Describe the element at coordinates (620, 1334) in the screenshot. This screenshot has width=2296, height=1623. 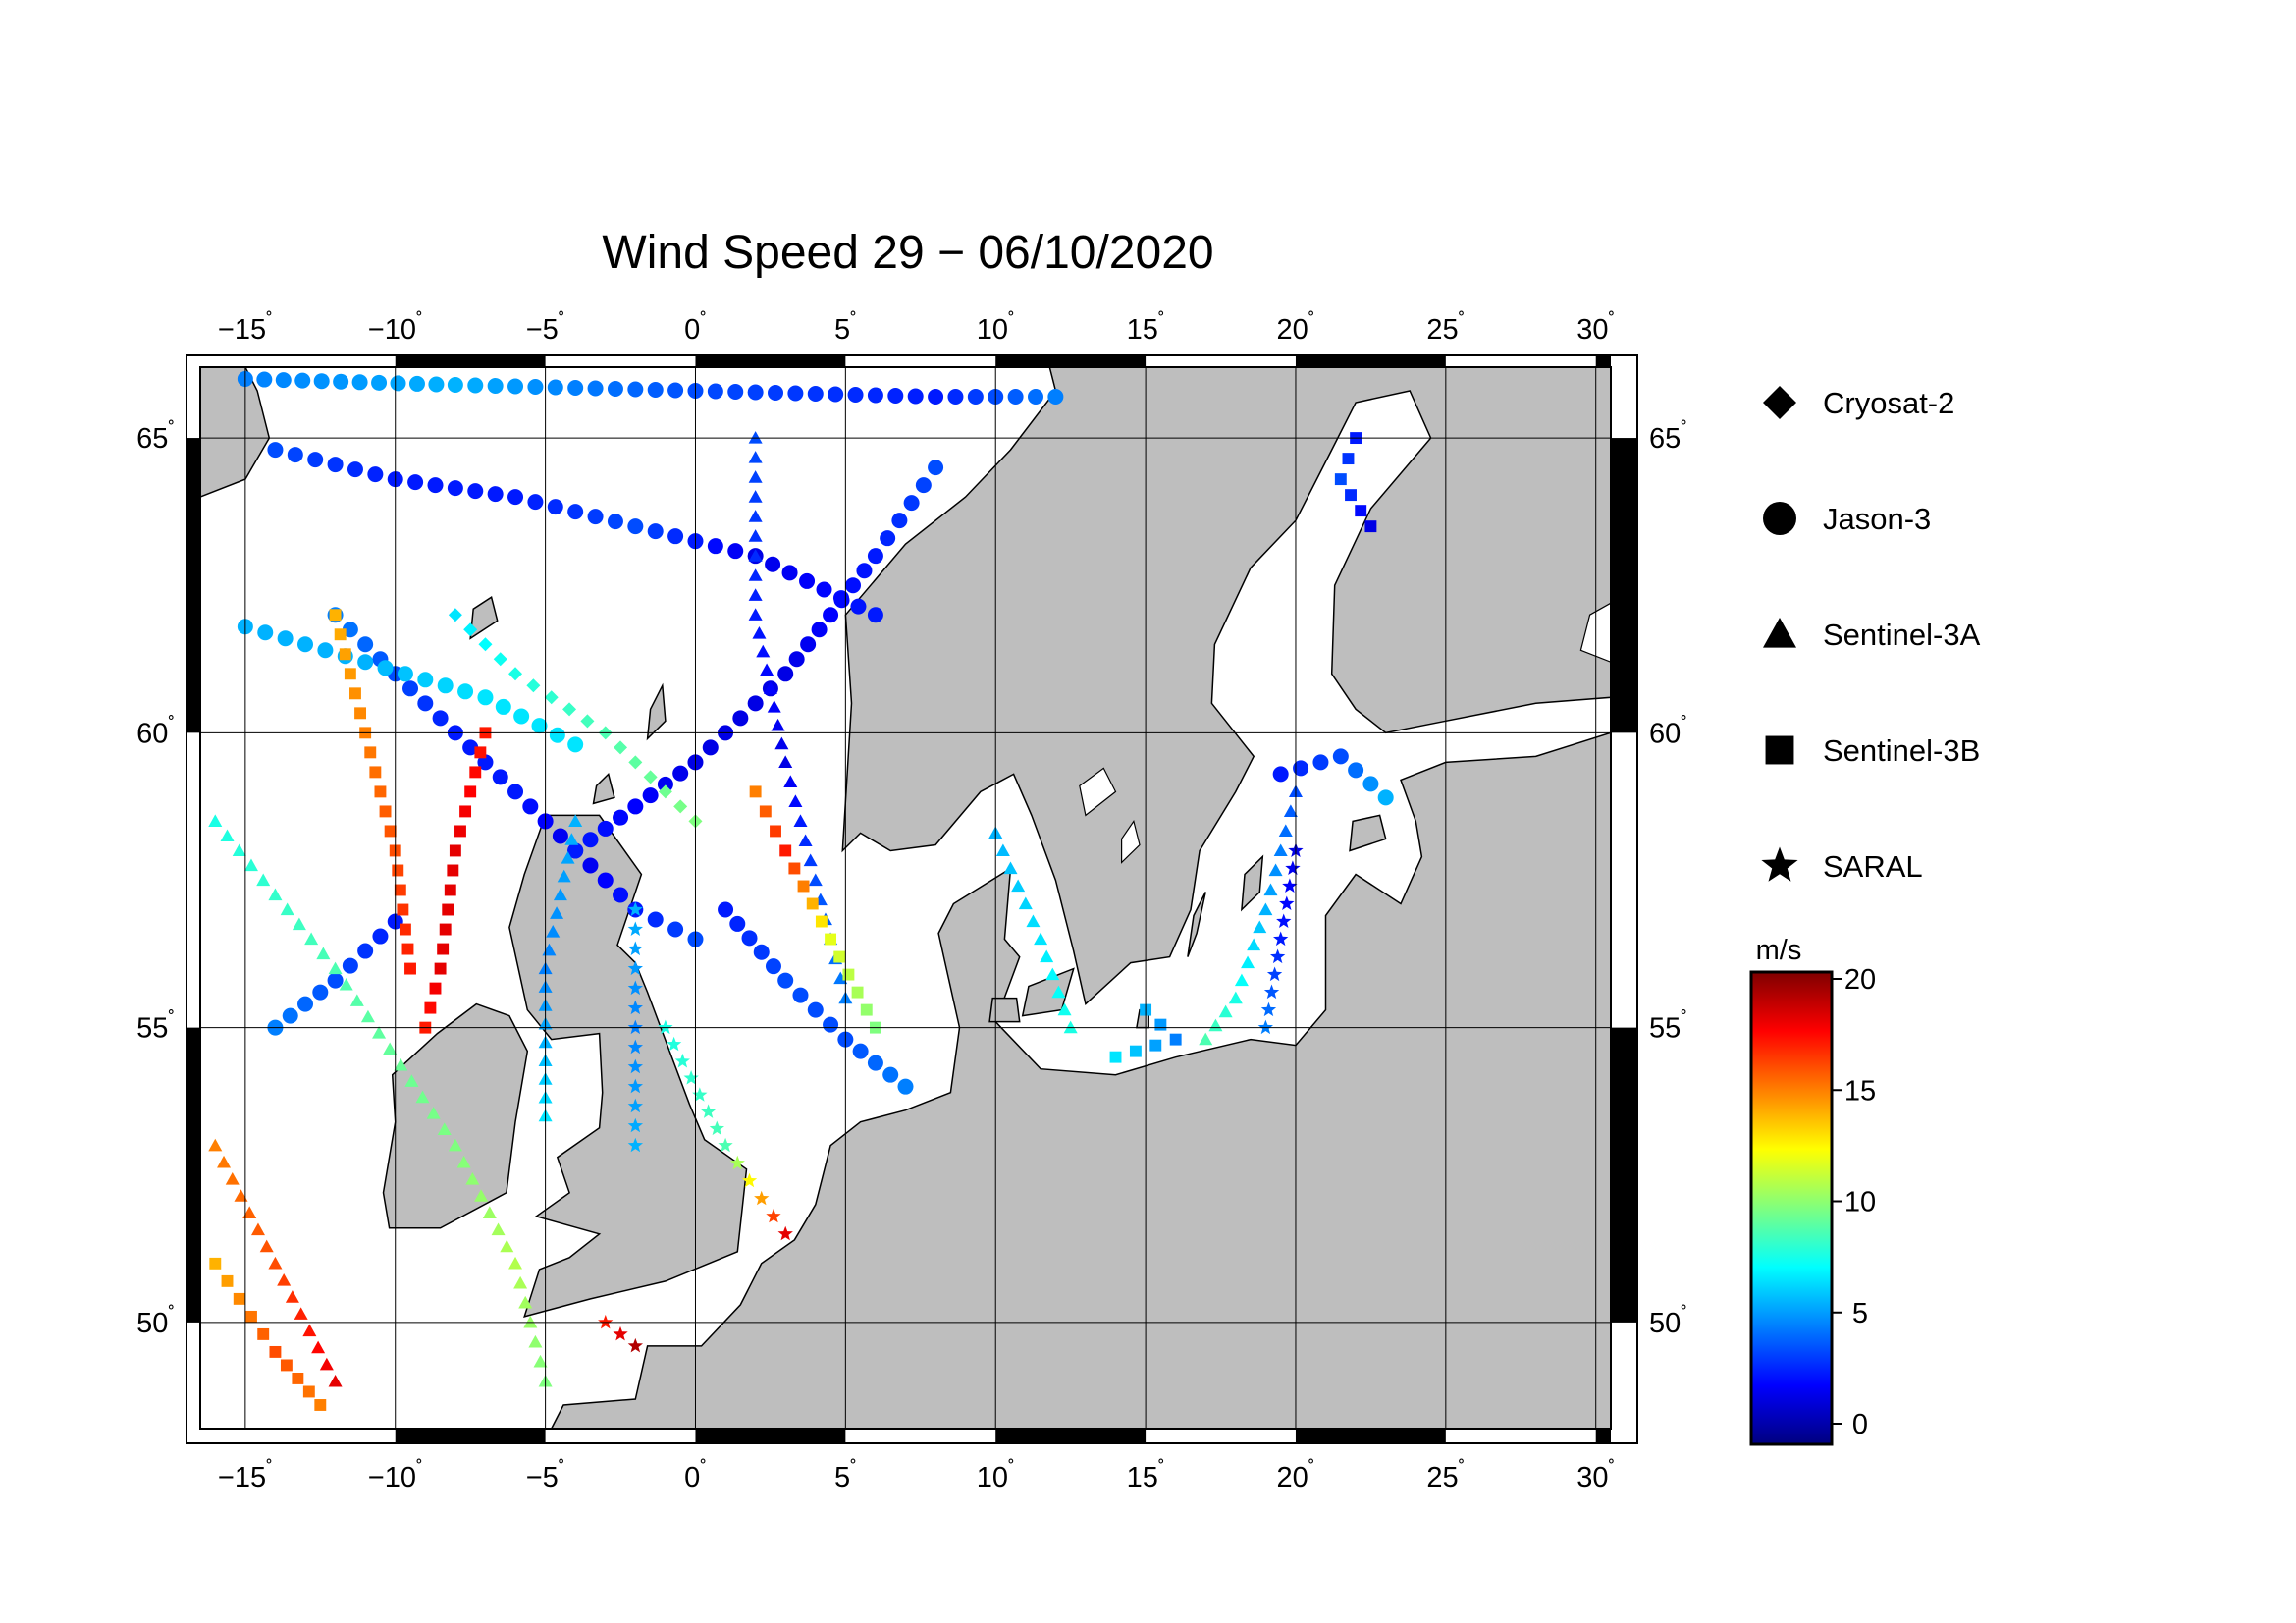
I see `track-saral` at that location.